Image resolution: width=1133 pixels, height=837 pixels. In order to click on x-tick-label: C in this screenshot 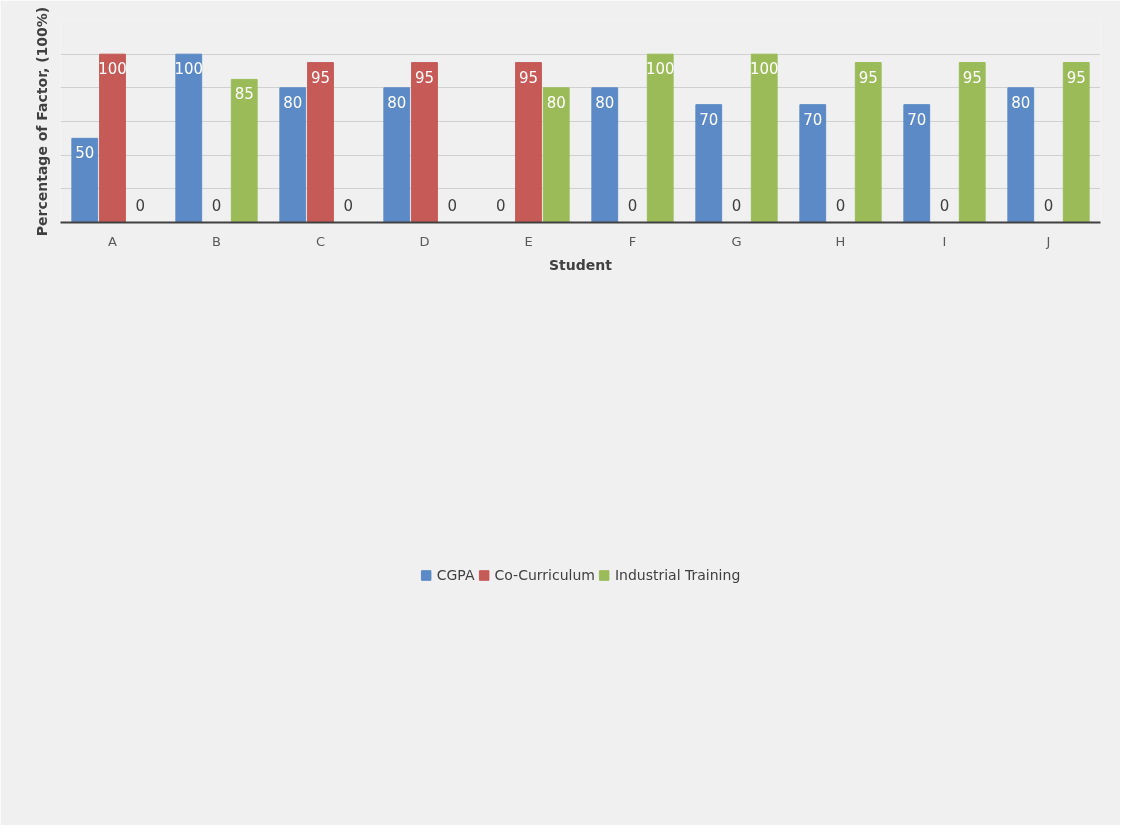, I will do `click(320, 241)`.